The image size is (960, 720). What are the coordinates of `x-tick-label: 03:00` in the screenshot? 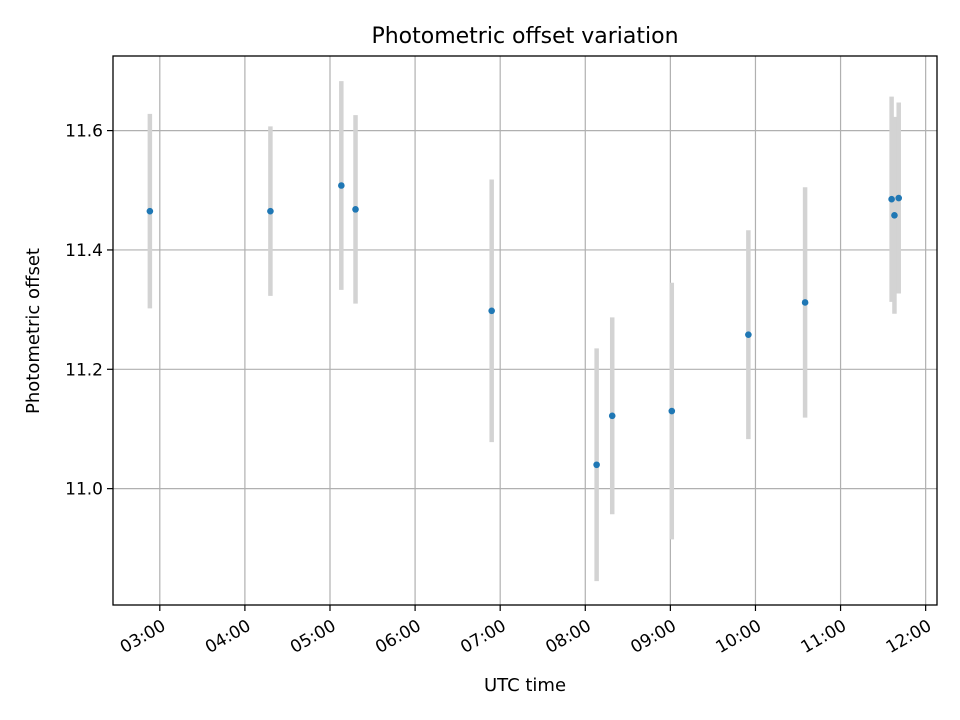 It's located at (143, 637).